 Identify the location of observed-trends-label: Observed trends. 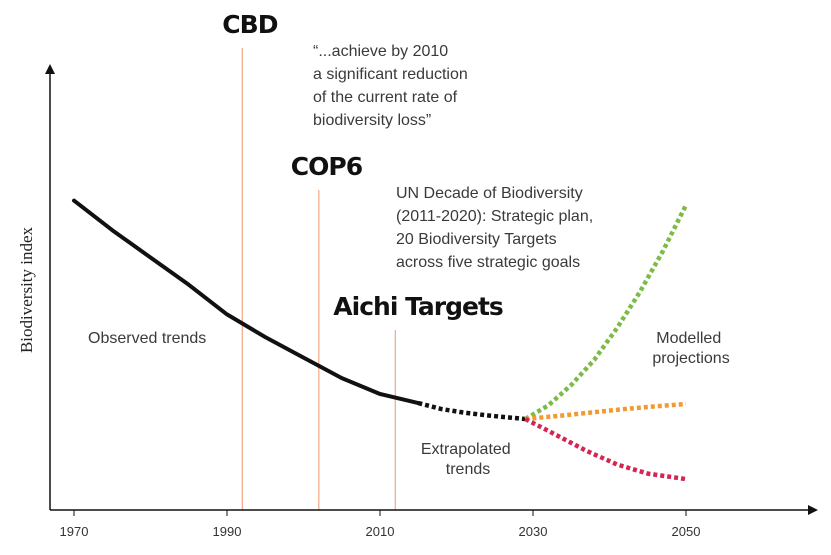
(147, 338).